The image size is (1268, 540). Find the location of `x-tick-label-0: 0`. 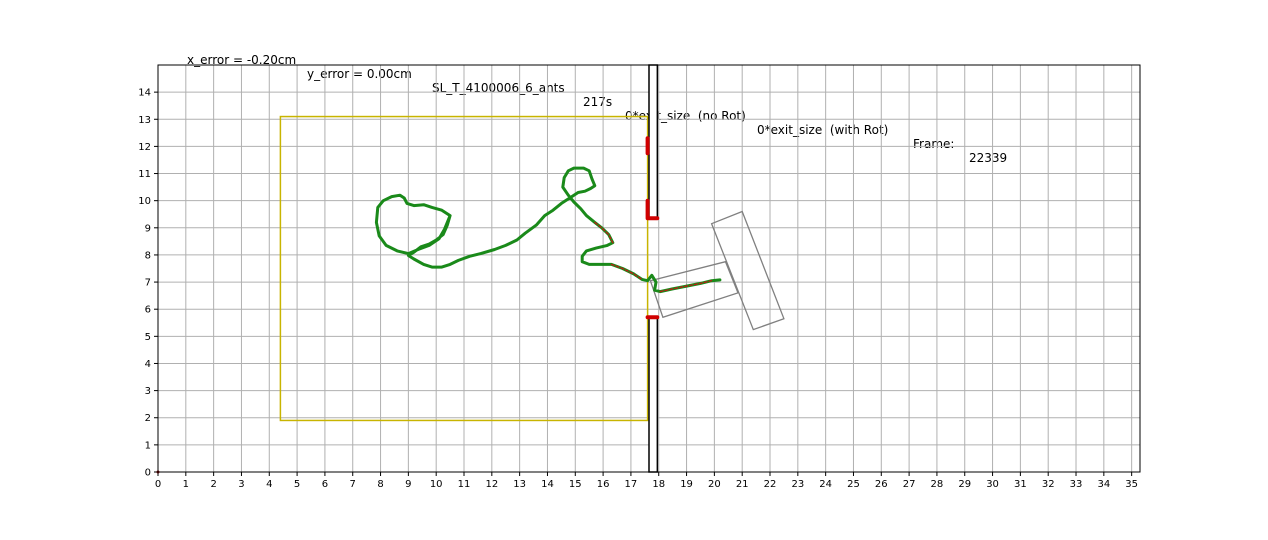

x-tick-label-0: 0 is located at coordinates (158, 484).